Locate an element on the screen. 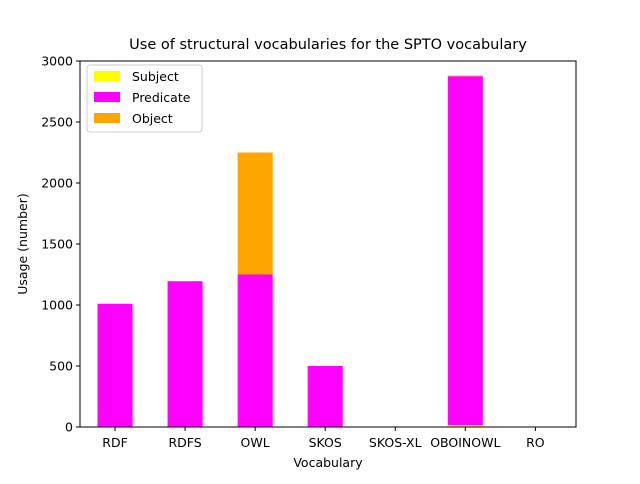 The width and height of the screenshot is (640, 484). y-axis-label: Usage (number) is located at coordinates (22, 243).